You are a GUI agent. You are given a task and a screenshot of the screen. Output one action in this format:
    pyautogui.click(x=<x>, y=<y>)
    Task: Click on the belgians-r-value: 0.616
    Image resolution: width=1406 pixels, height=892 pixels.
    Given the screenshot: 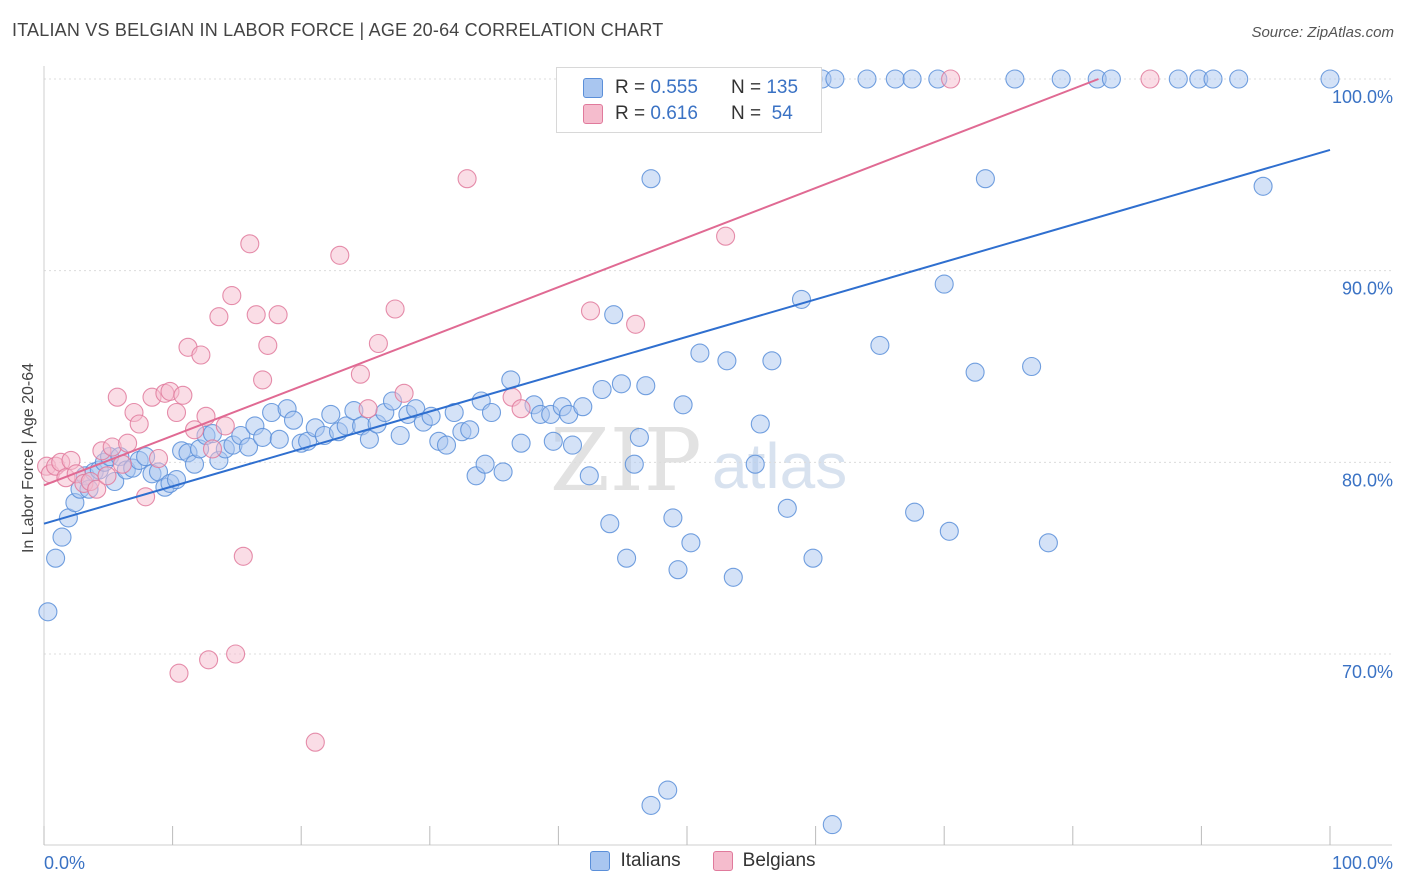 What is the action you would take?
    pyautogui.click(x=674, y=113)
    